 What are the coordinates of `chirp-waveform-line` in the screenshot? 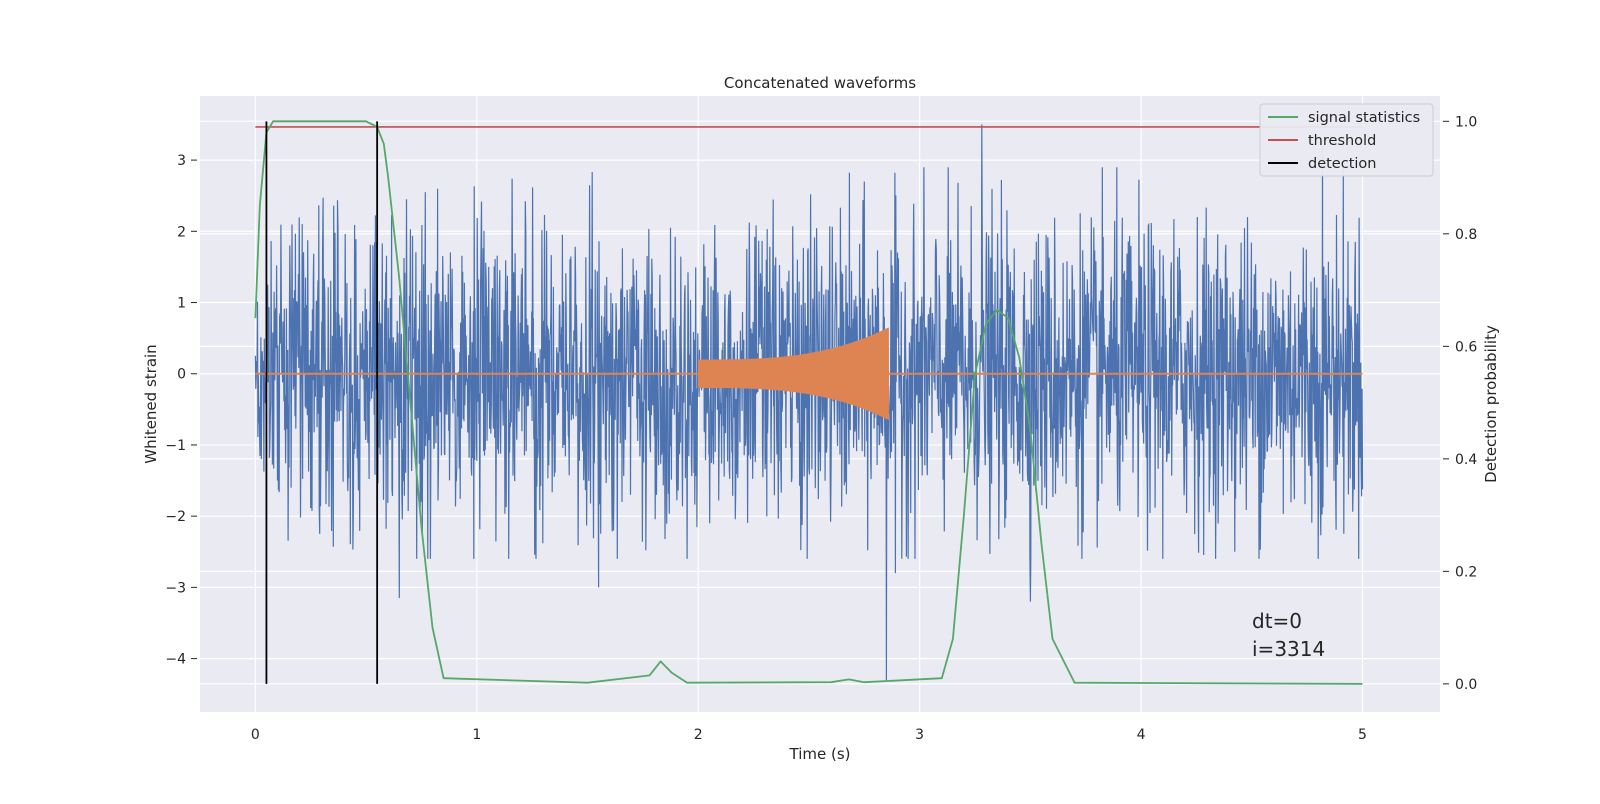 It's located at (793, 374).